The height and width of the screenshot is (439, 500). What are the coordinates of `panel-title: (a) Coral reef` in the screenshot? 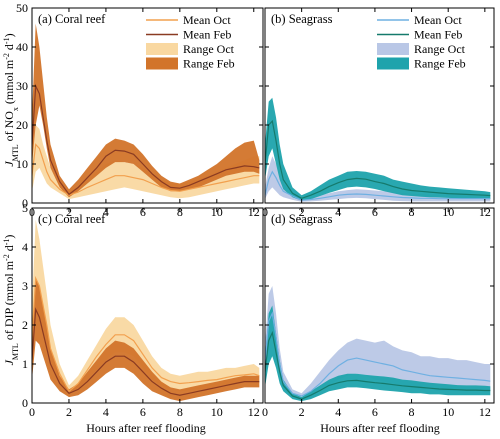 It's located at (72, 19).